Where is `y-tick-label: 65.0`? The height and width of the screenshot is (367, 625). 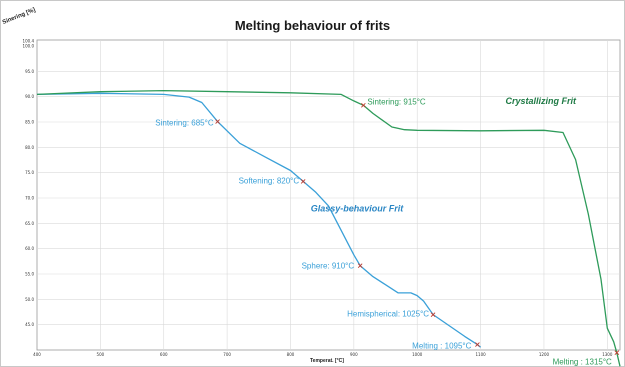
y-tick-label: 65.0 is located at coordinates (29, 223).